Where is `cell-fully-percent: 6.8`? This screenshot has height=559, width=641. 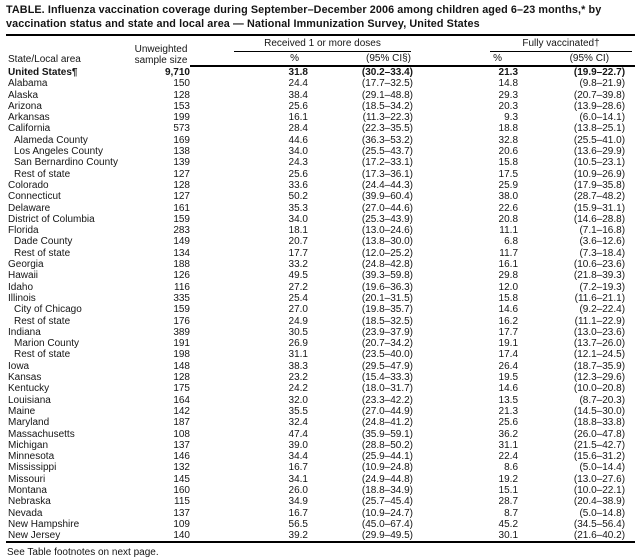
cell-fully-percent: 6.8 is located at coordinates (511, 242).